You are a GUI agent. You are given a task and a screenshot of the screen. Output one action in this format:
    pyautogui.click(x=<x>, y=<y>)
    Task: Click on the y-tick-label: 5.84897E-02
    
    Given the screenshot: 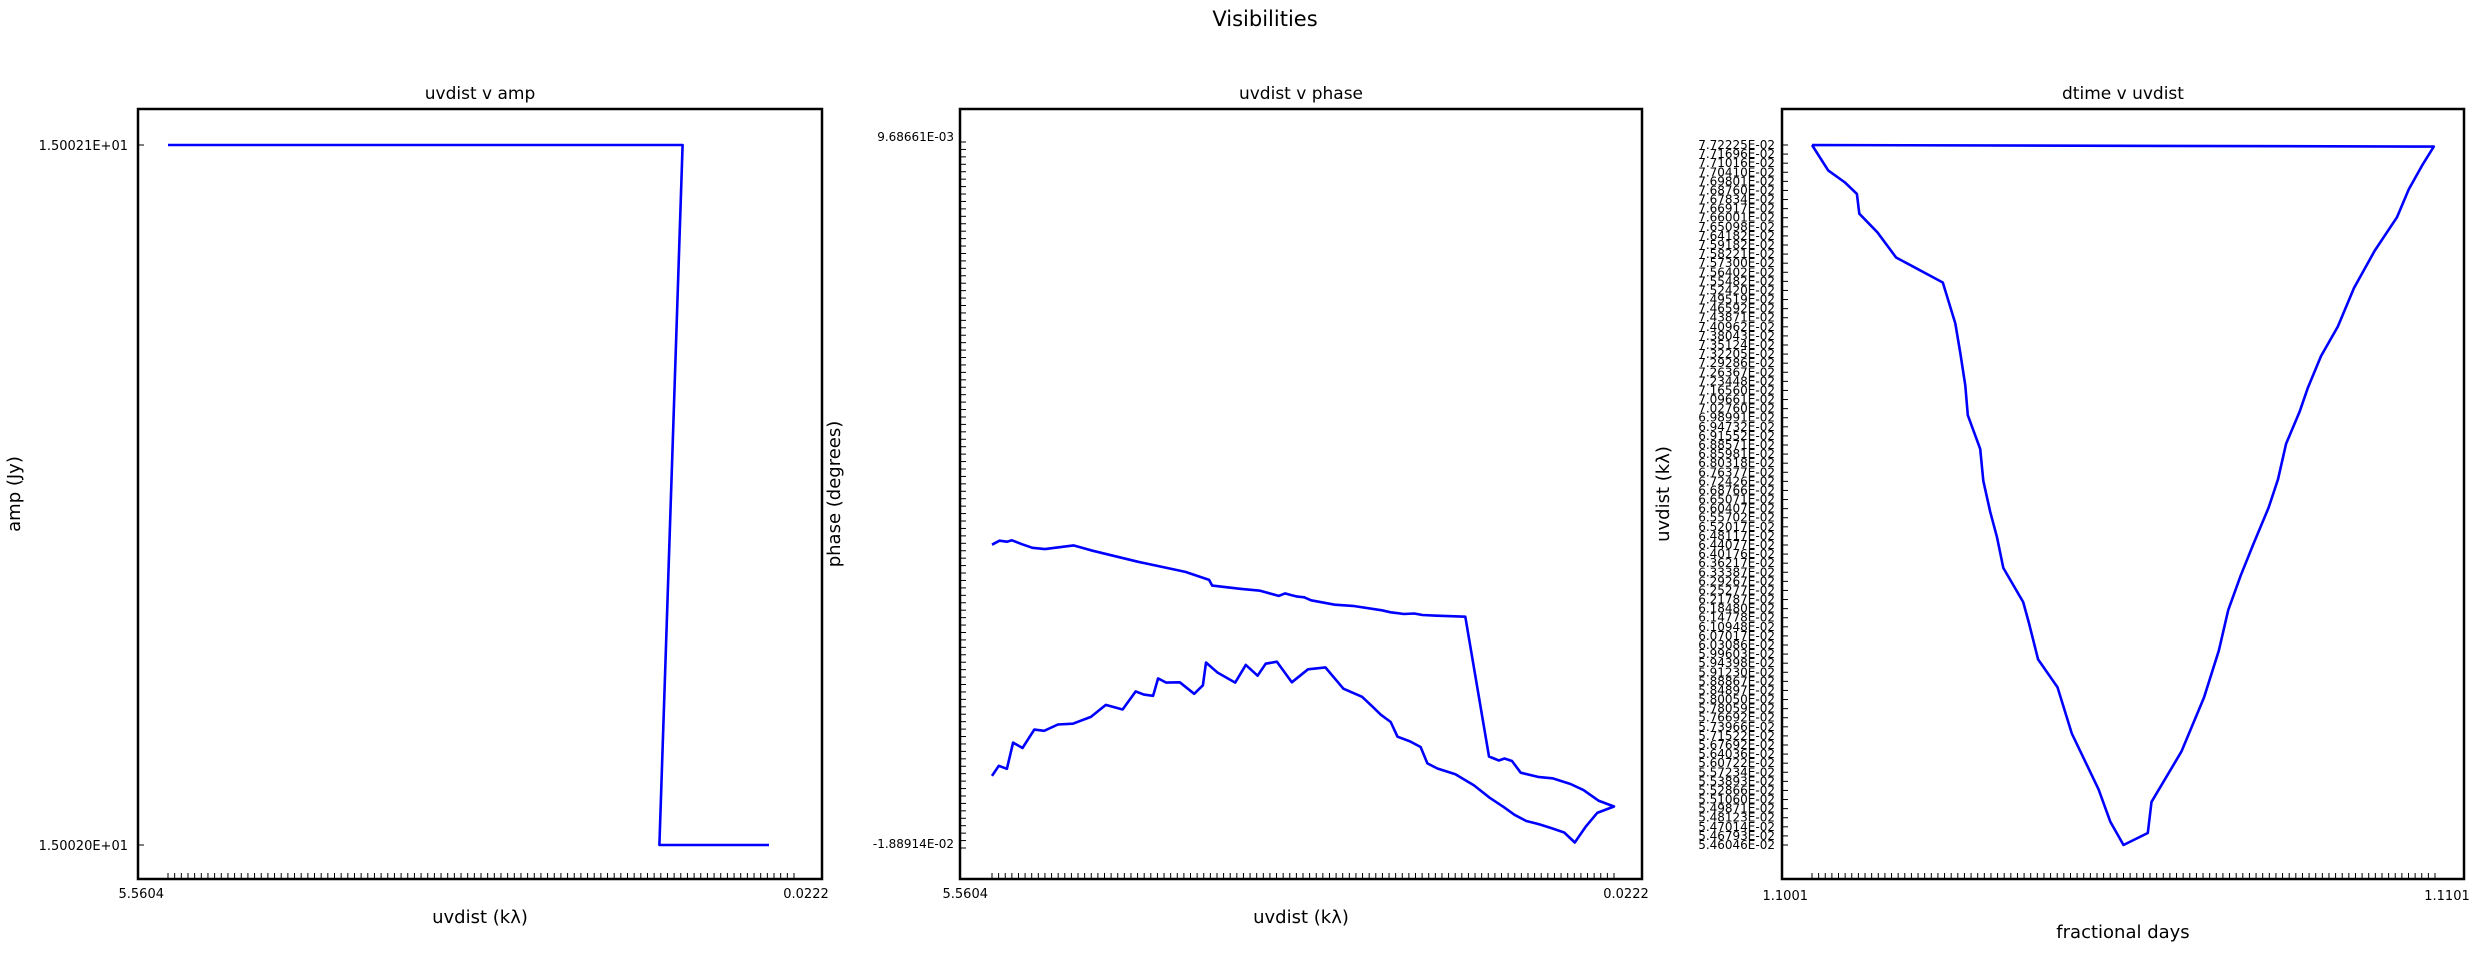 What is the action you would take?
    pyautogui.click(x=1736, y=690)
    